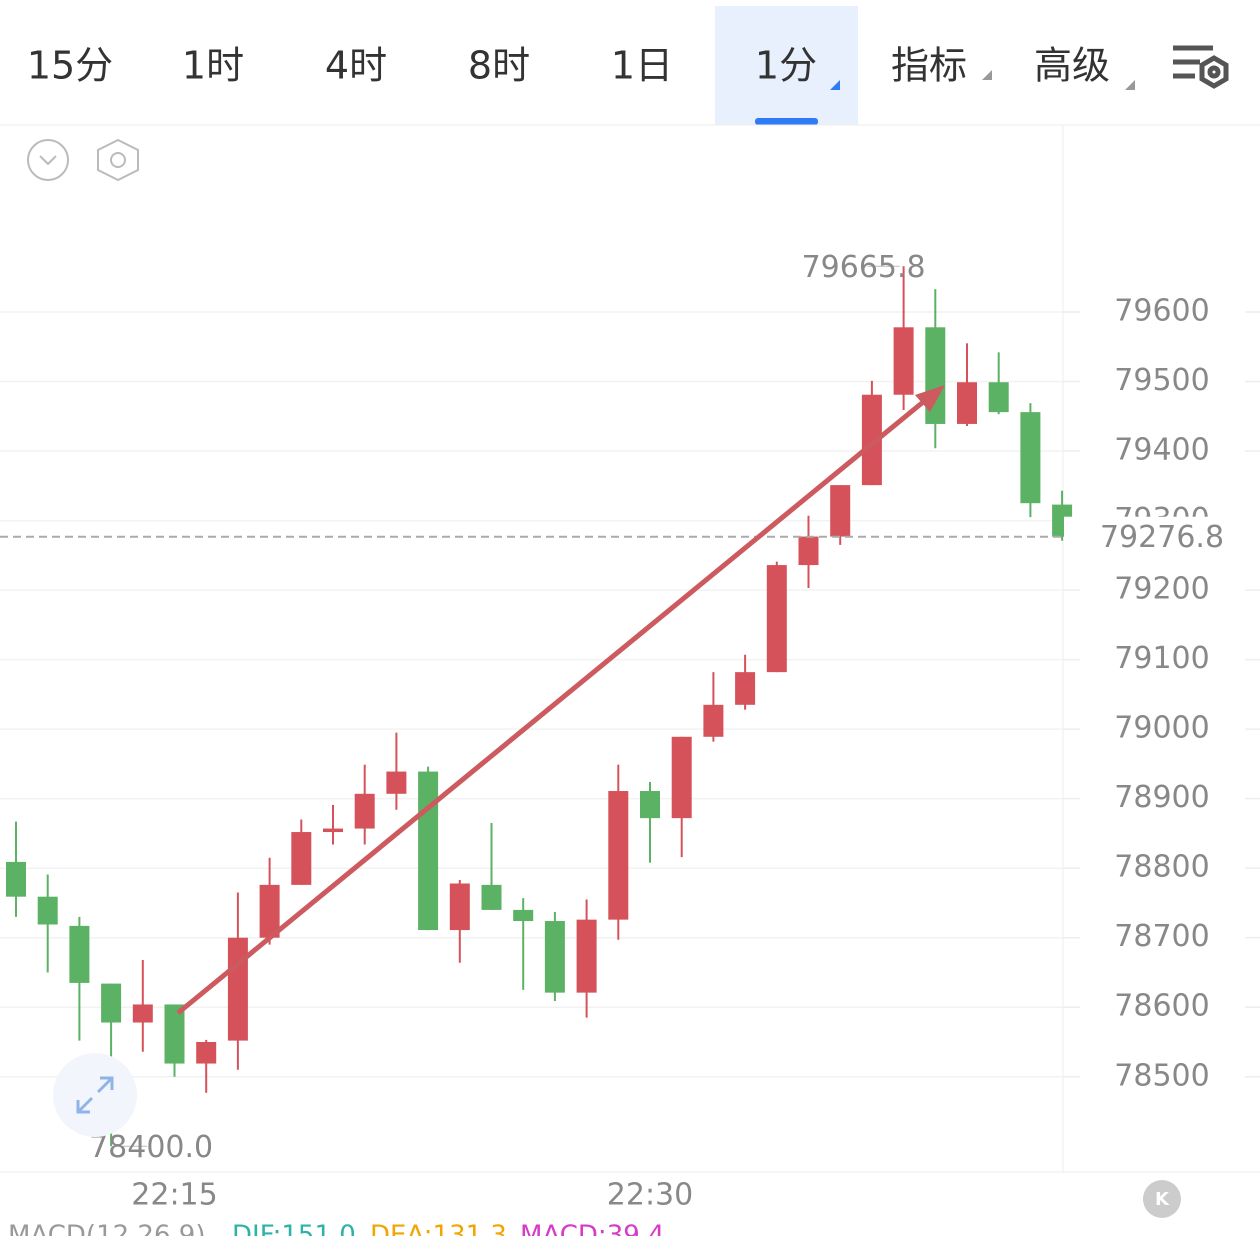 The image size is (1260, 1236). What do you see at coordinates (1201, 67) in the screenshot?
I see `settings-icon` at bounding box center [1201, 67].